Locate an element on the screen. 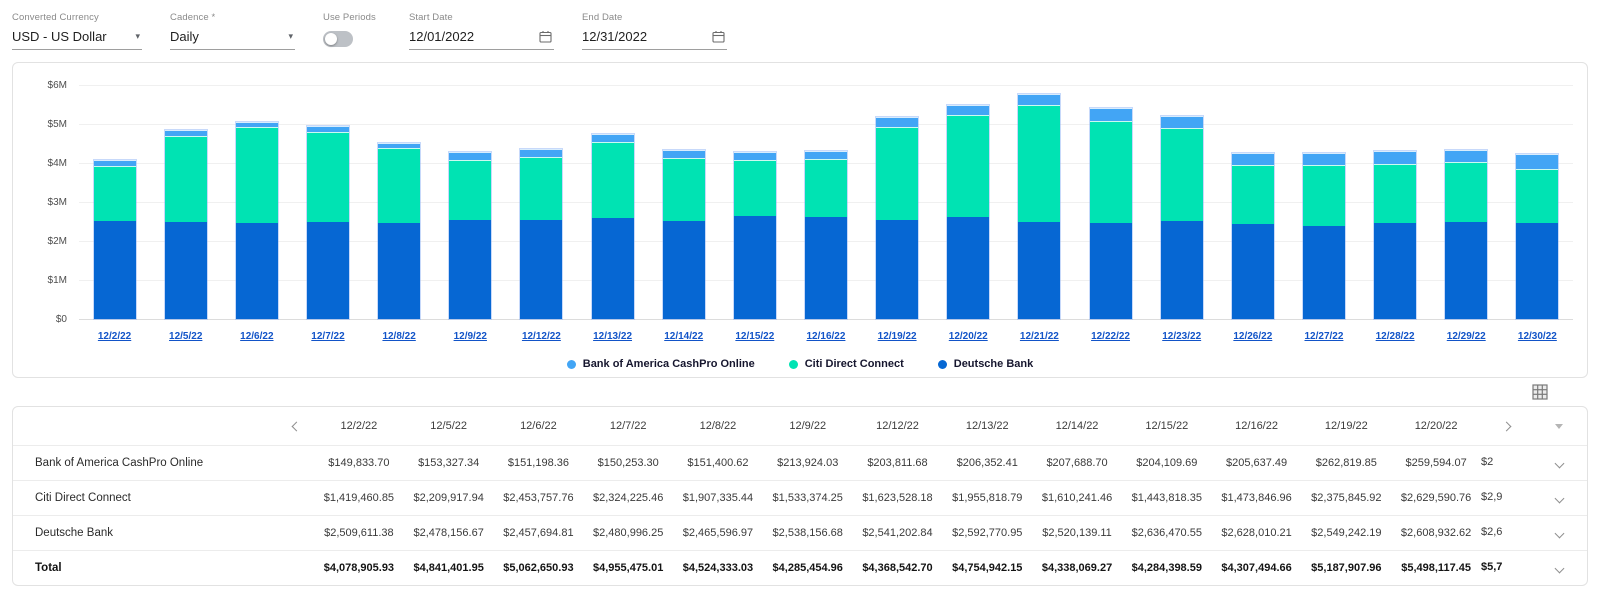  use-periods-toggle is located at coordinates (338, 39).